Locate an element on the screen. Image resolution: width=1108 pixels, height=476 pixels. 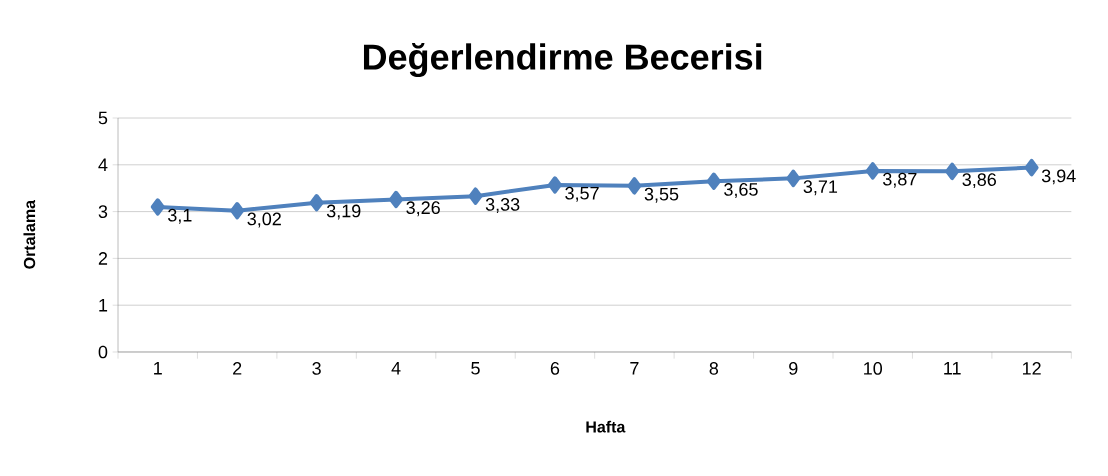
x-tick-label: 8 is located at coordinates (714, 368).